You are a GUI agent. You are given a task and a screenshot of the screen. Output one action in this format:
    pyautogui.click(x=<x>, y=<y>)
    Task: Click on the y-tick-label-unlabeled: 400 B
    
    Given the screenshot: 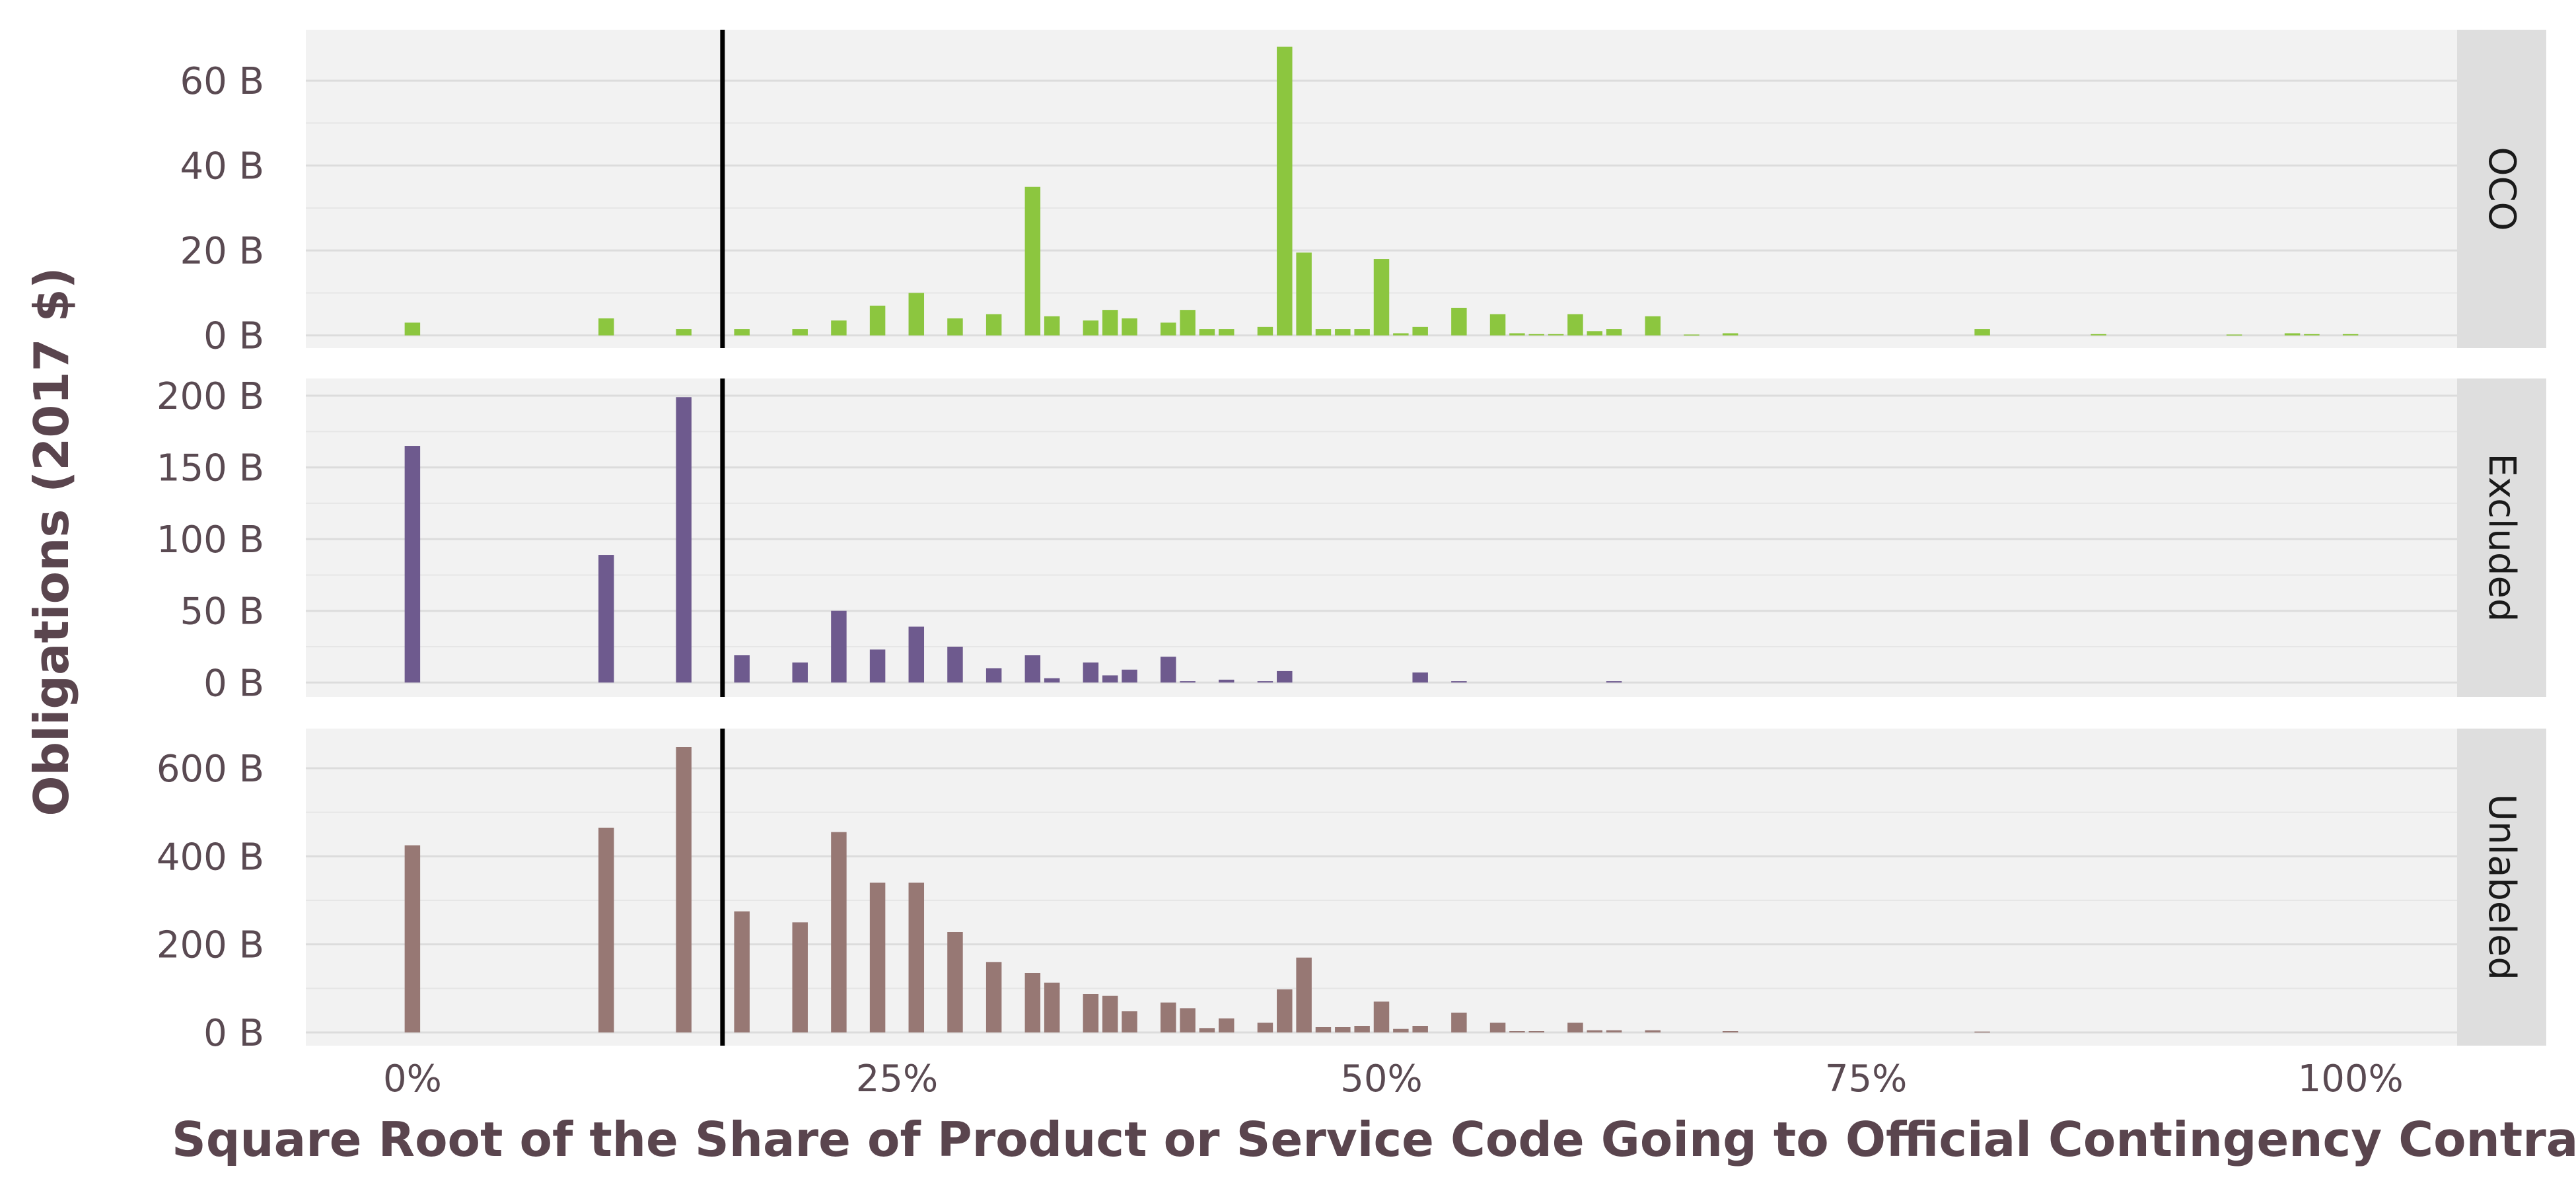 What is the action you would take?
    pyautogui.click(x=211, y=857)
    